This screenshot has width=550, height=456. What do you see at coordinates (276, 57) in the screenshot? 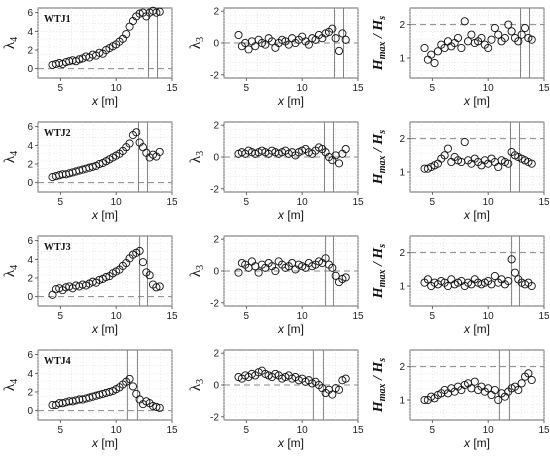
I see `panel-wtj1-2: 5 10 15 -2 0 2 x [m] λ3` at bounding box center [276, 57].